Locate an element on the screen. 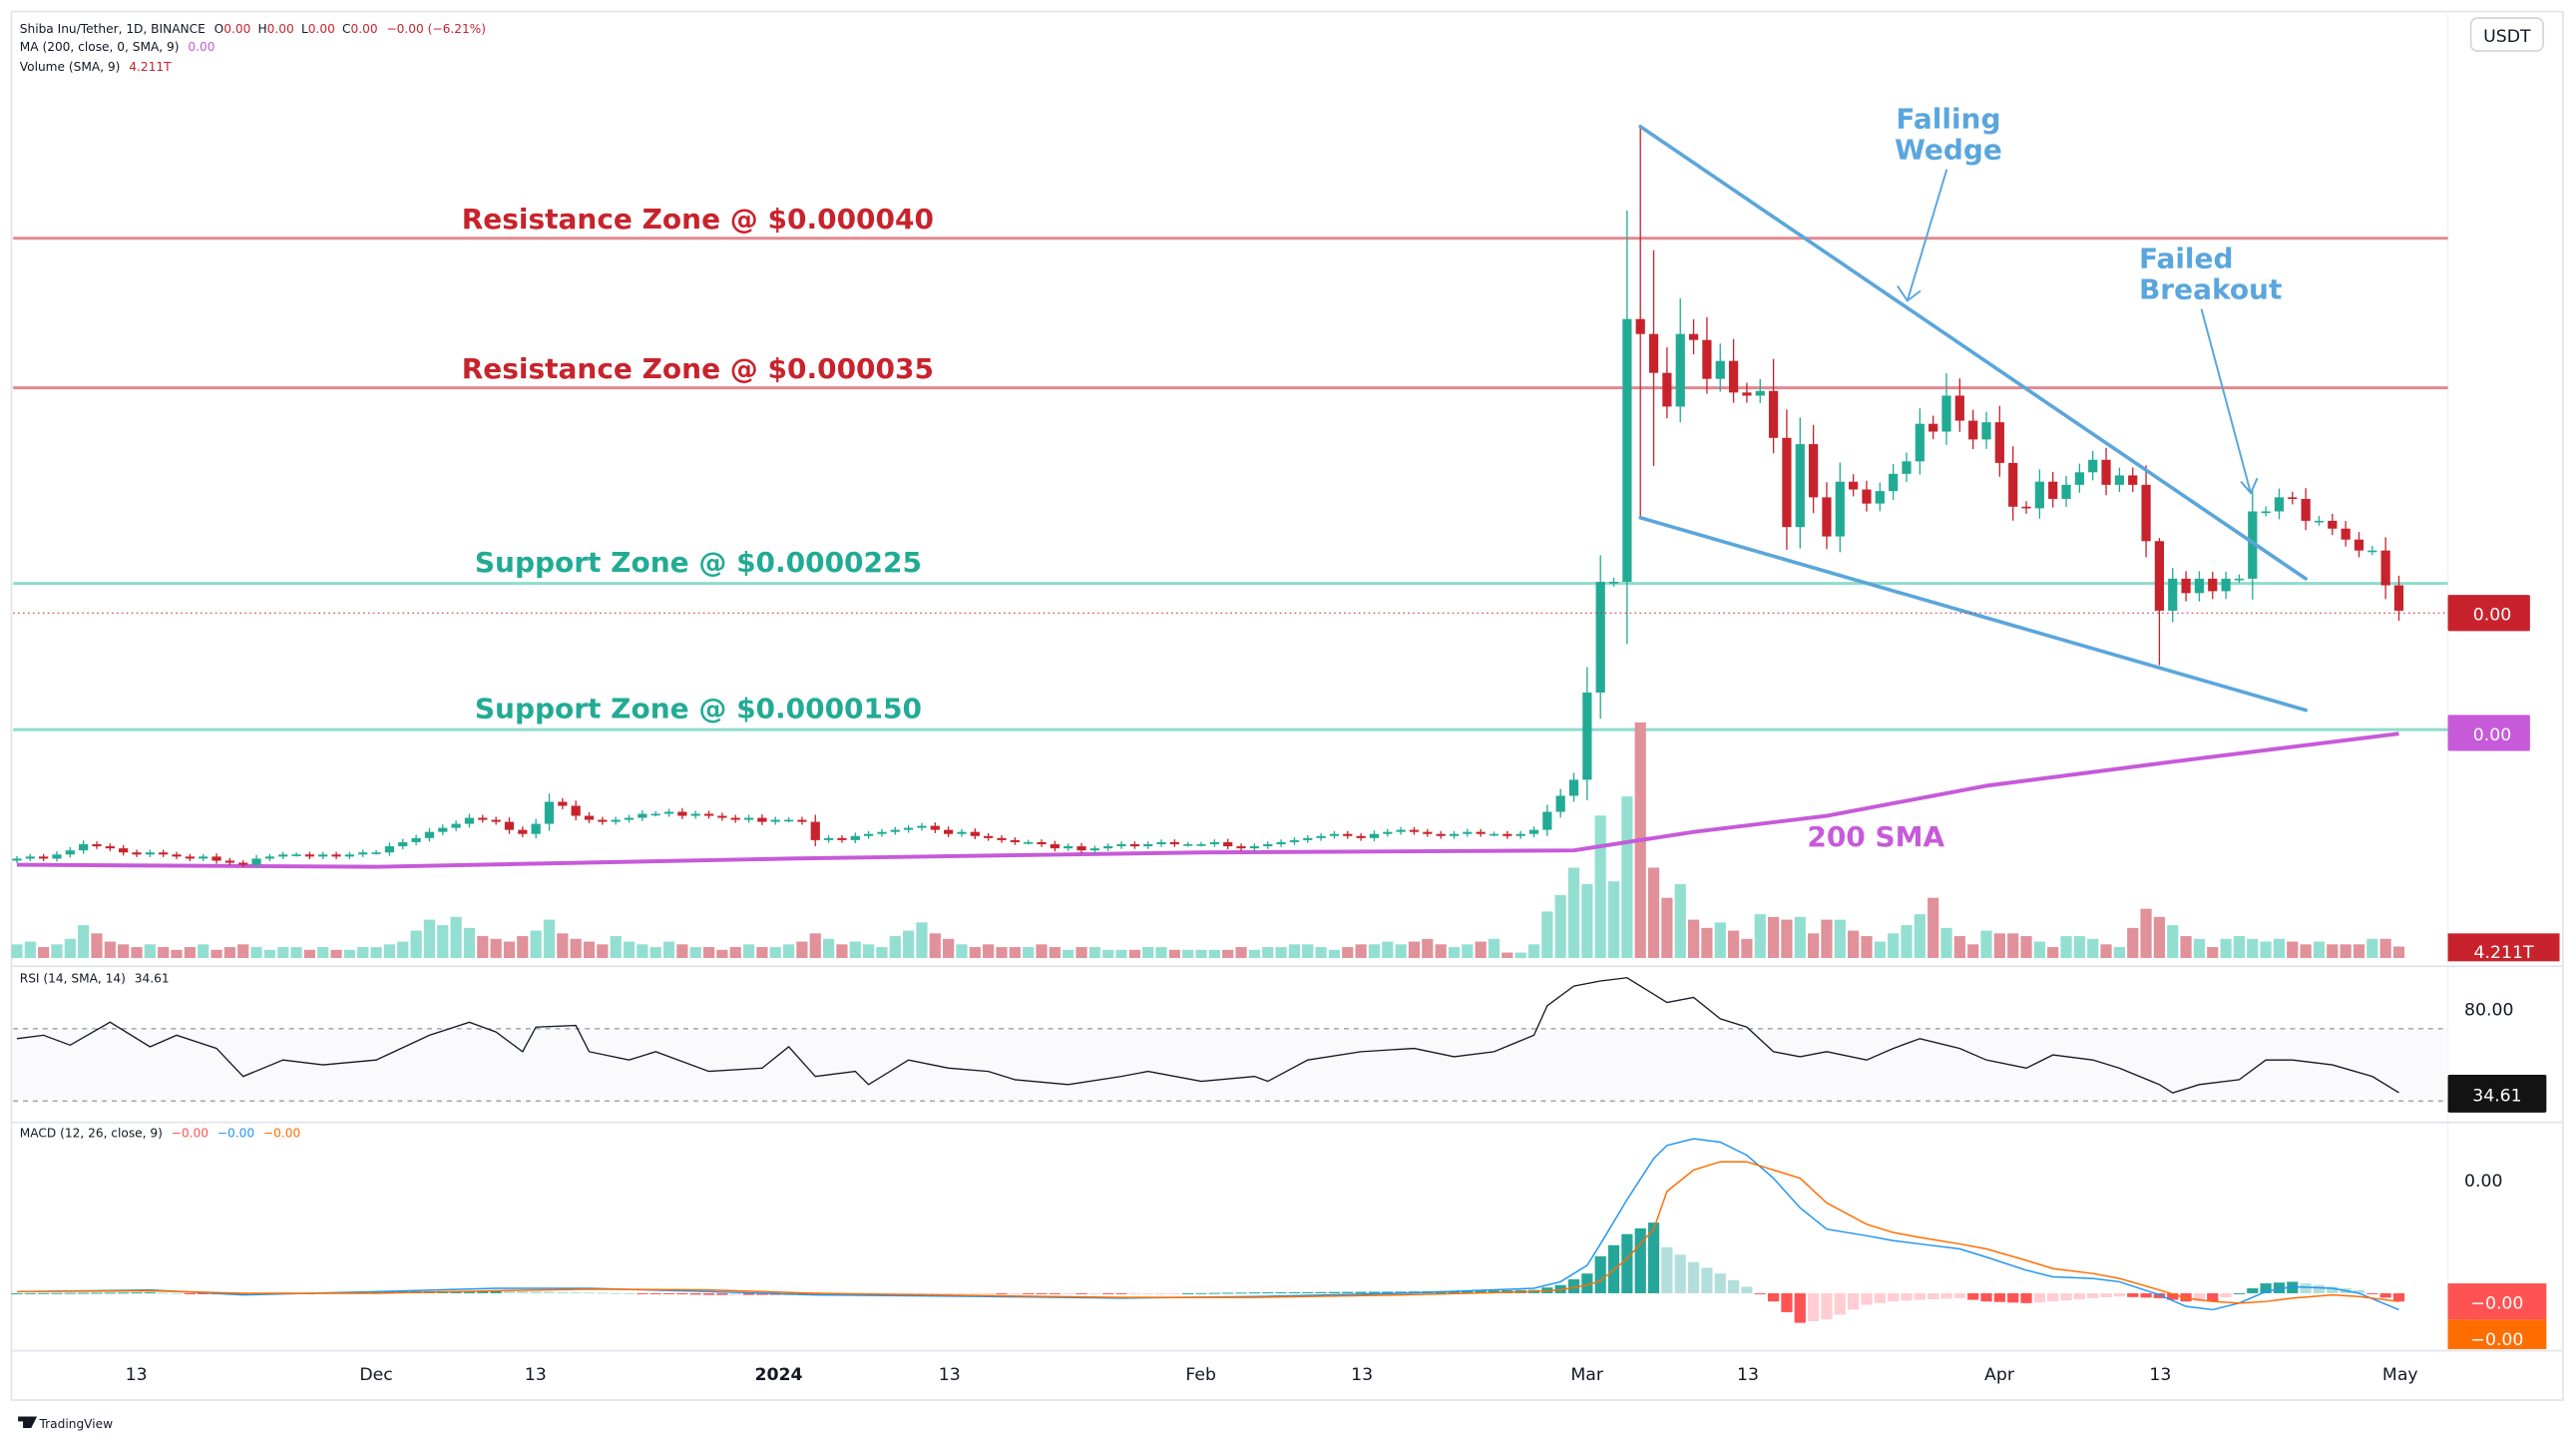 The height and width of the screenshot is (1442, 2576). failed-breakout-label-2: Breakout is located at coordinates (2210, 289).